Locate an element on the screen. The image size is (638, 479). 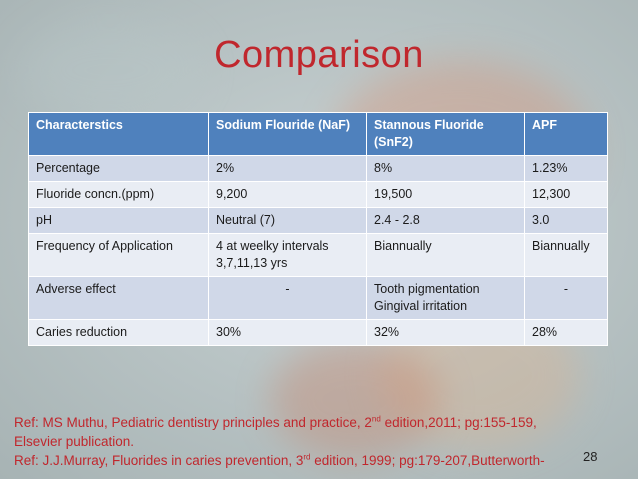
table-cell: 2.4 - 2.8 is located at coordinates (445, 220).